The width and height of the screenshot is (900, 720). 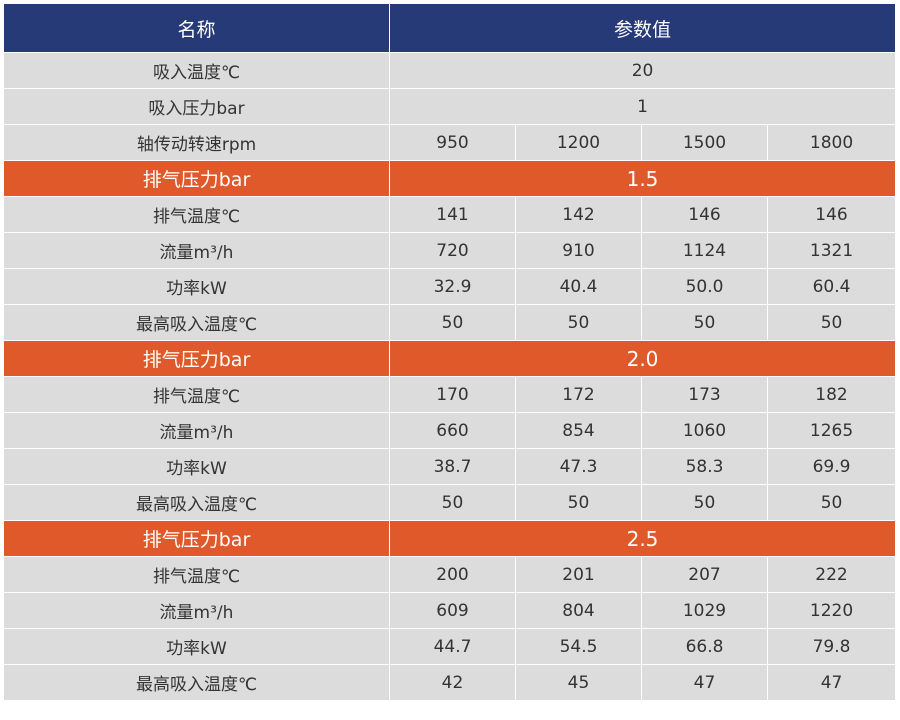 I want to click on table-row: 功率kW 38.7 47.3 58.3 69.9, so click(x=450, y=466).